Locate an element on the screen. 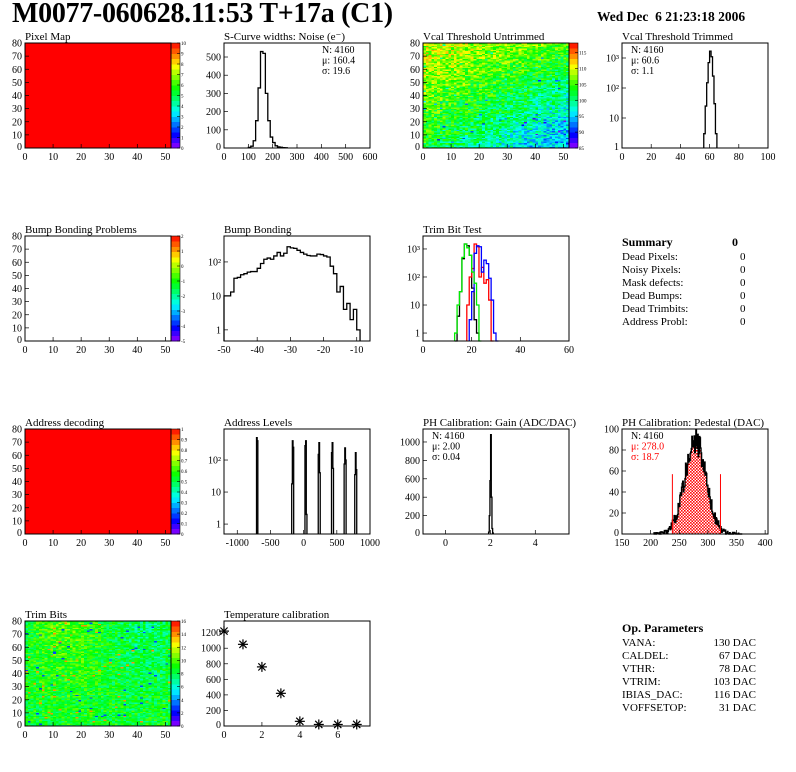 The image size is (796, 772). y-tick-label: 1 is located at coordinates (218, 525).